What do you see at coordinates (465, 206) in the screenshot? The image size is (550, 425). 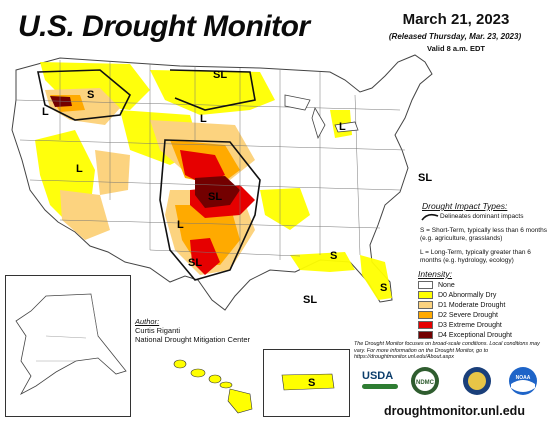 I see `impact-legend-title: Drought Impact Types:` at bounding box center [465, 206].